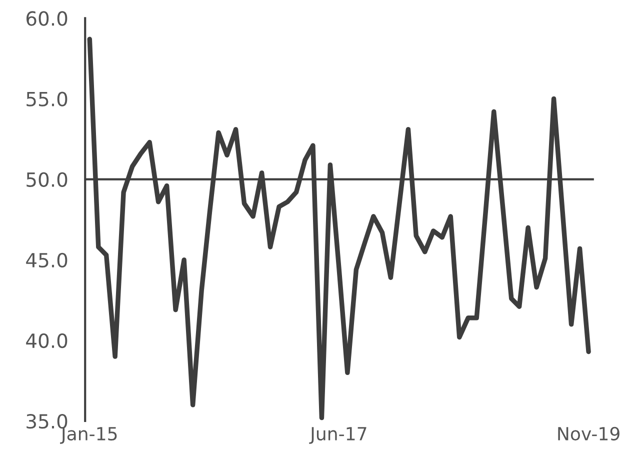  Describe the element at coordinates (589, 433) in the screenshot. I see `x-tick-label: Nov-19` at that location.